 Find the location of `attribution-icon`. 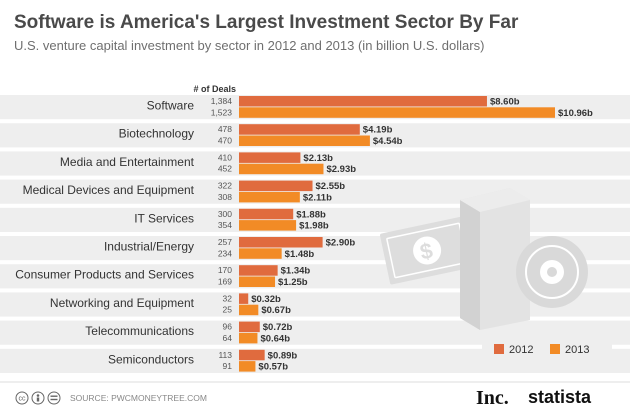

attribution-icon is located at coordinates (38, 398).